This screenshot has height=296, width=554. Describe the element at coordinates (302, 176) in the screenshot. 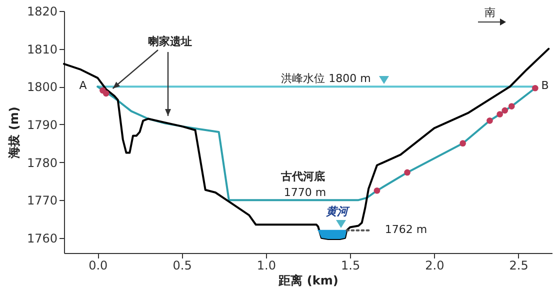

I see `annotation: 古代河底` at that location.